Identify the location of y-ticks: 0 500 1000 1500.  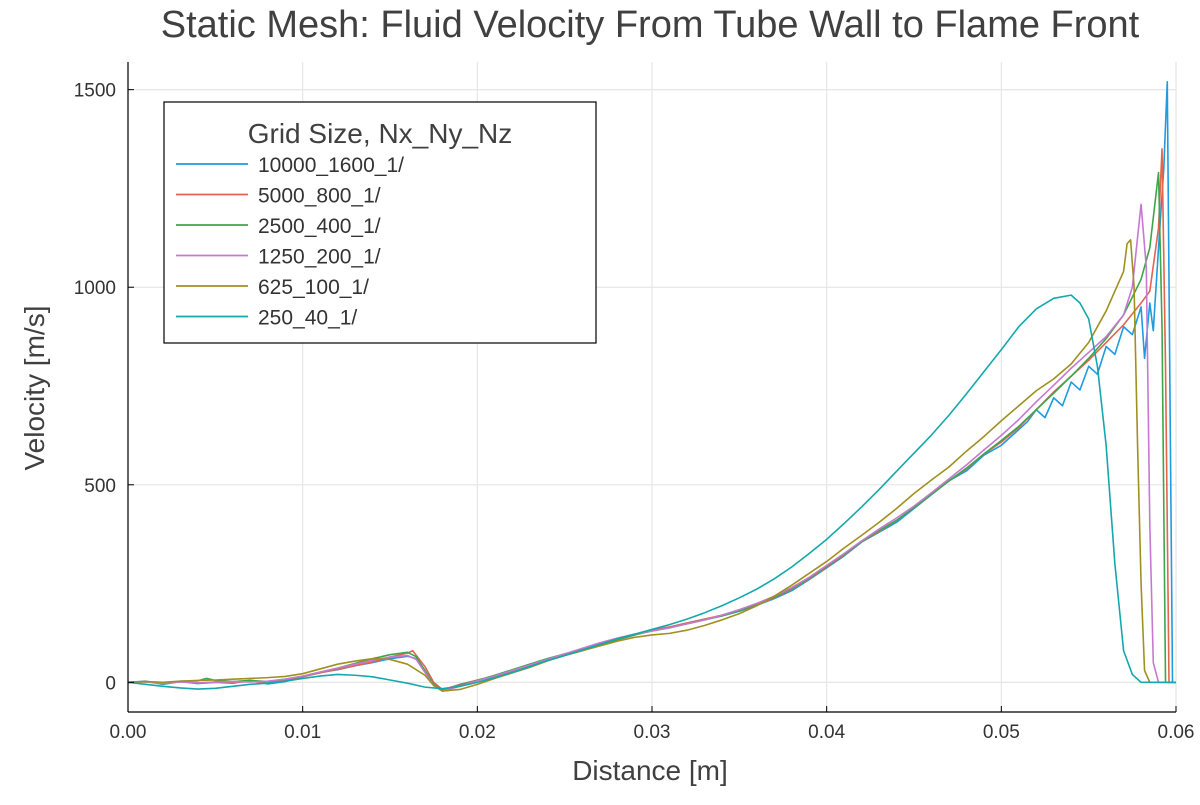
(104, 387).